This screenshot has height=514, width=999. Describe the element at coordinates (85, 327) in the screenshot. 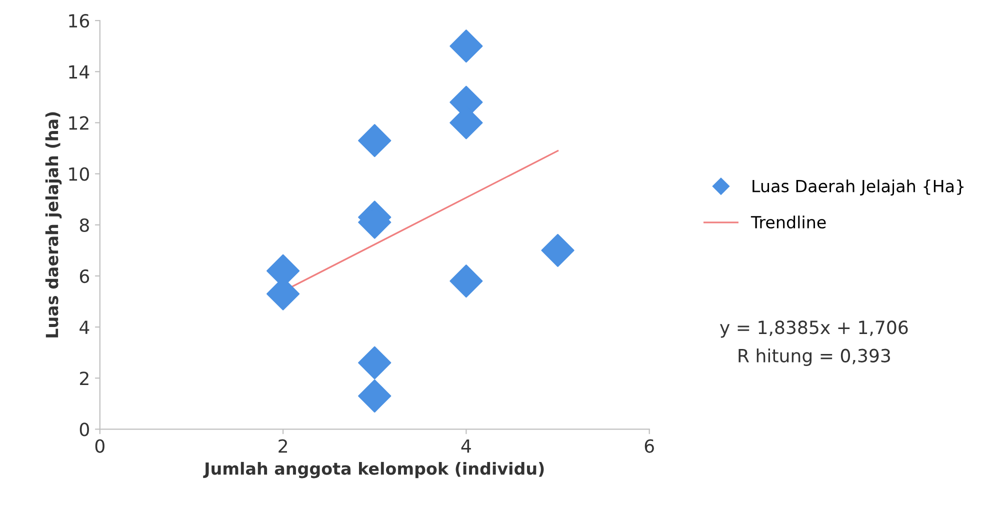

I see `y-tick-label: 4` at that location.